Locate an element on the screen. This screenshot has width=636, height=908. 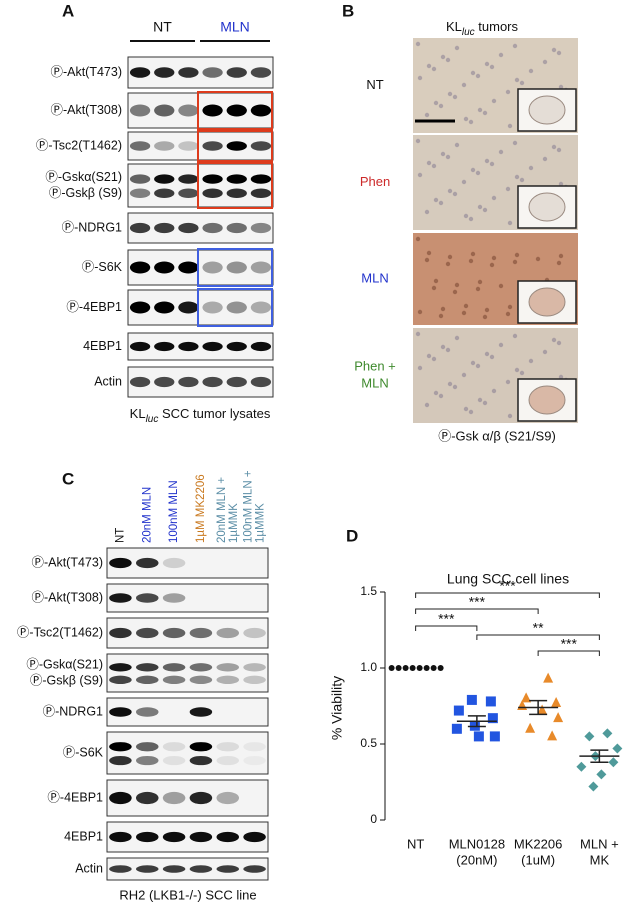
caption: Ⓟ-Gsk α/β (S21/S9) is located at coordinates (497, 435).